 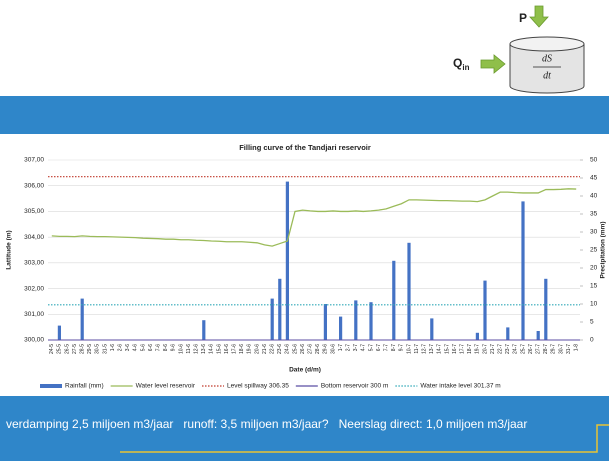 What do you see at coordinates (425, 349) in the screenshot?
I see `x-tick-label: 12-7` at bounding box center [425, 349].